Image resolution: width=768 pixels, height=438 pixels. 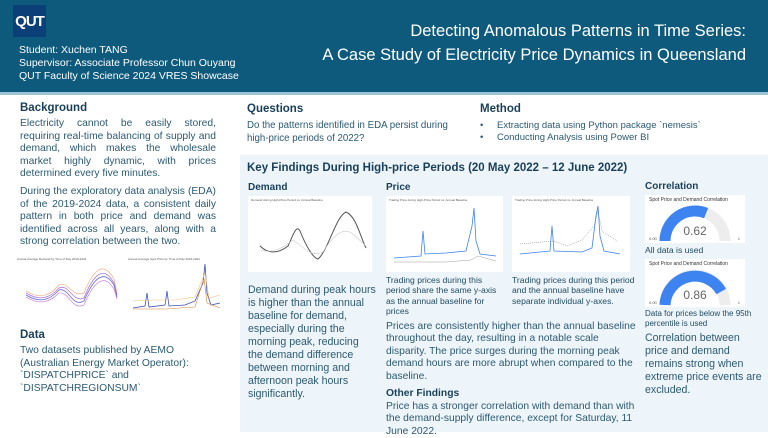 What do you see at coordinates (73, 50) in the screenshot?
I see `student-name: Student: Xuchen TANG` at bounding box center [73, 50].